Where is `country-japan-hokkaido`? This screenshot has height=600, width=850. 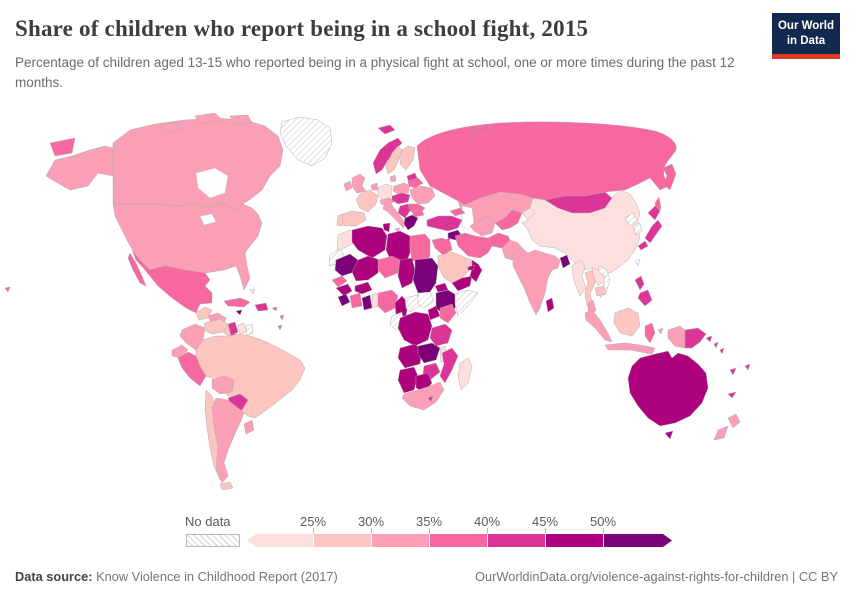
country-japan-hokkaido is located at coordinates (654, 213).